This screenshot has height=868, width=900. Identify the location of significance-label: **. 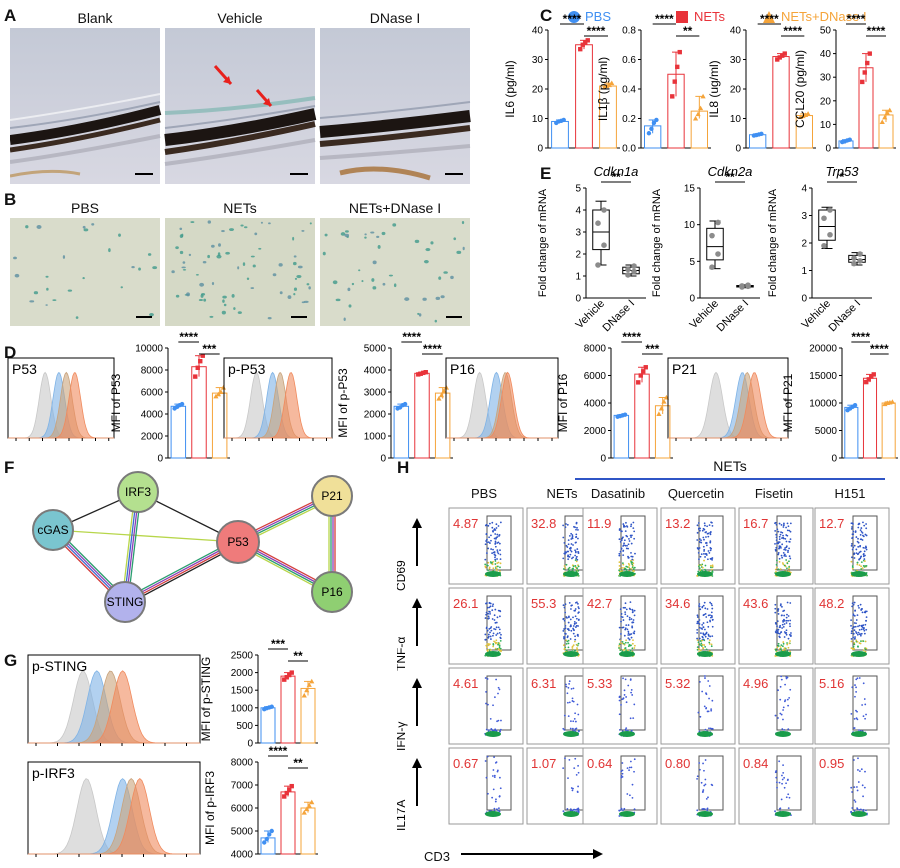
(298, 763).